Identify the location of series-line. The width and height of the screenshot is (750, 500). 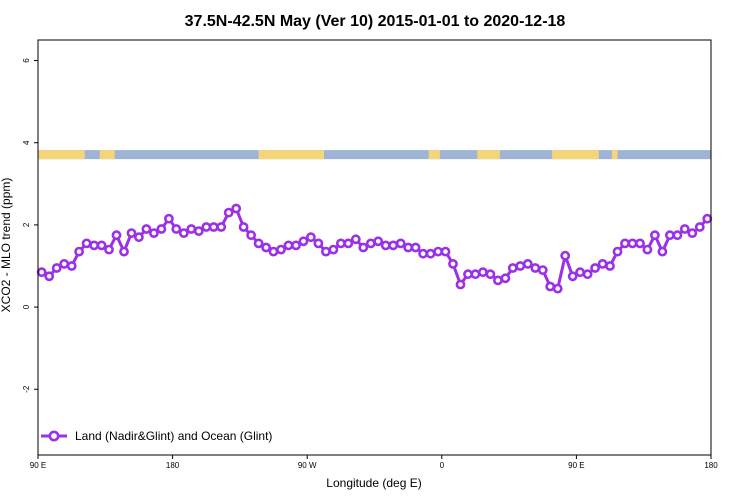
(374, 249).